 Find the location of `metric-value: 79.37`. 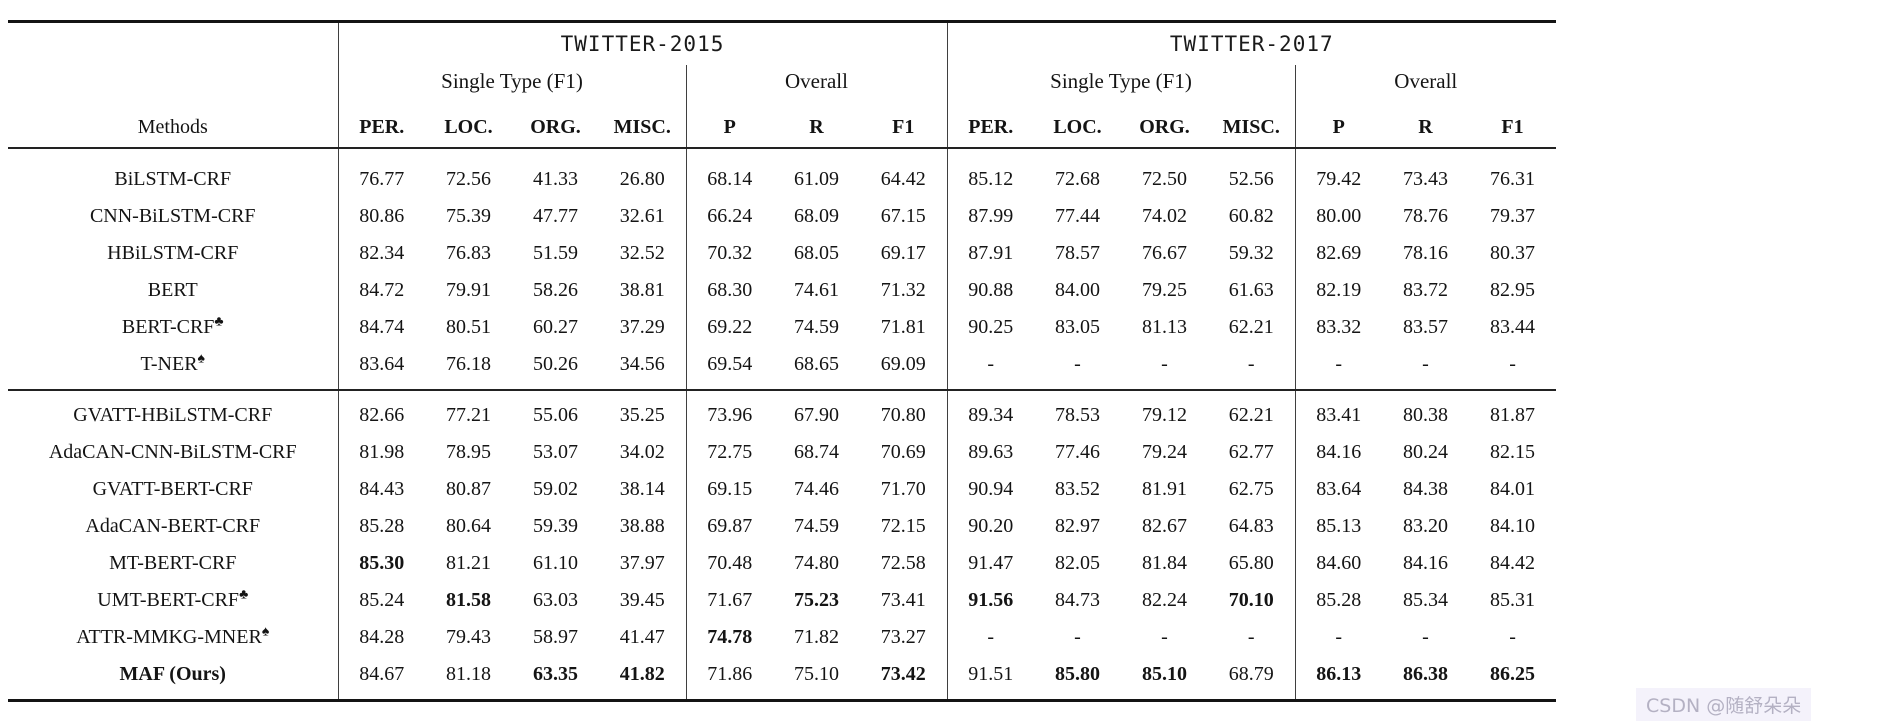

metric-value: 79.37 is located at coordinates (1513, 216).